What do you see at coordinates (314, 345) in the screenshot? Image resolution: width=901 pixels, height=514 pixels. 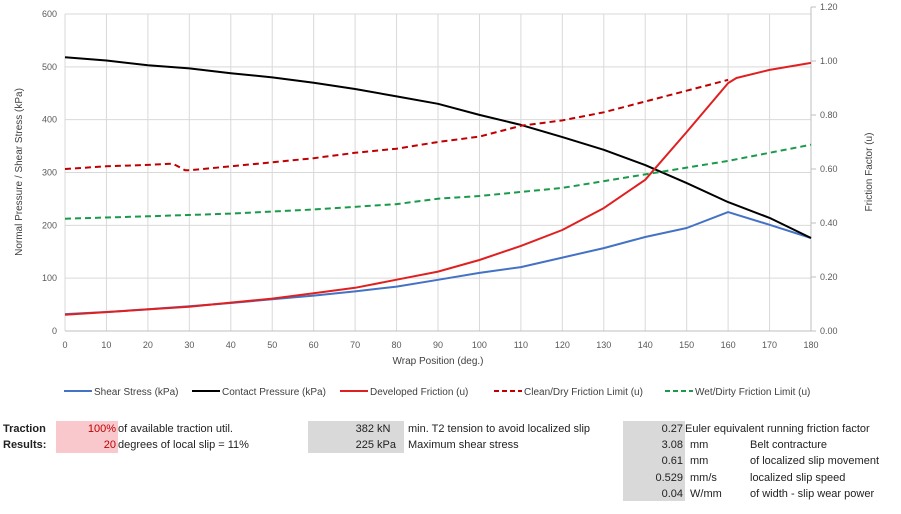 I see `x-tick-label: 60` at bounding box center [314, 345].